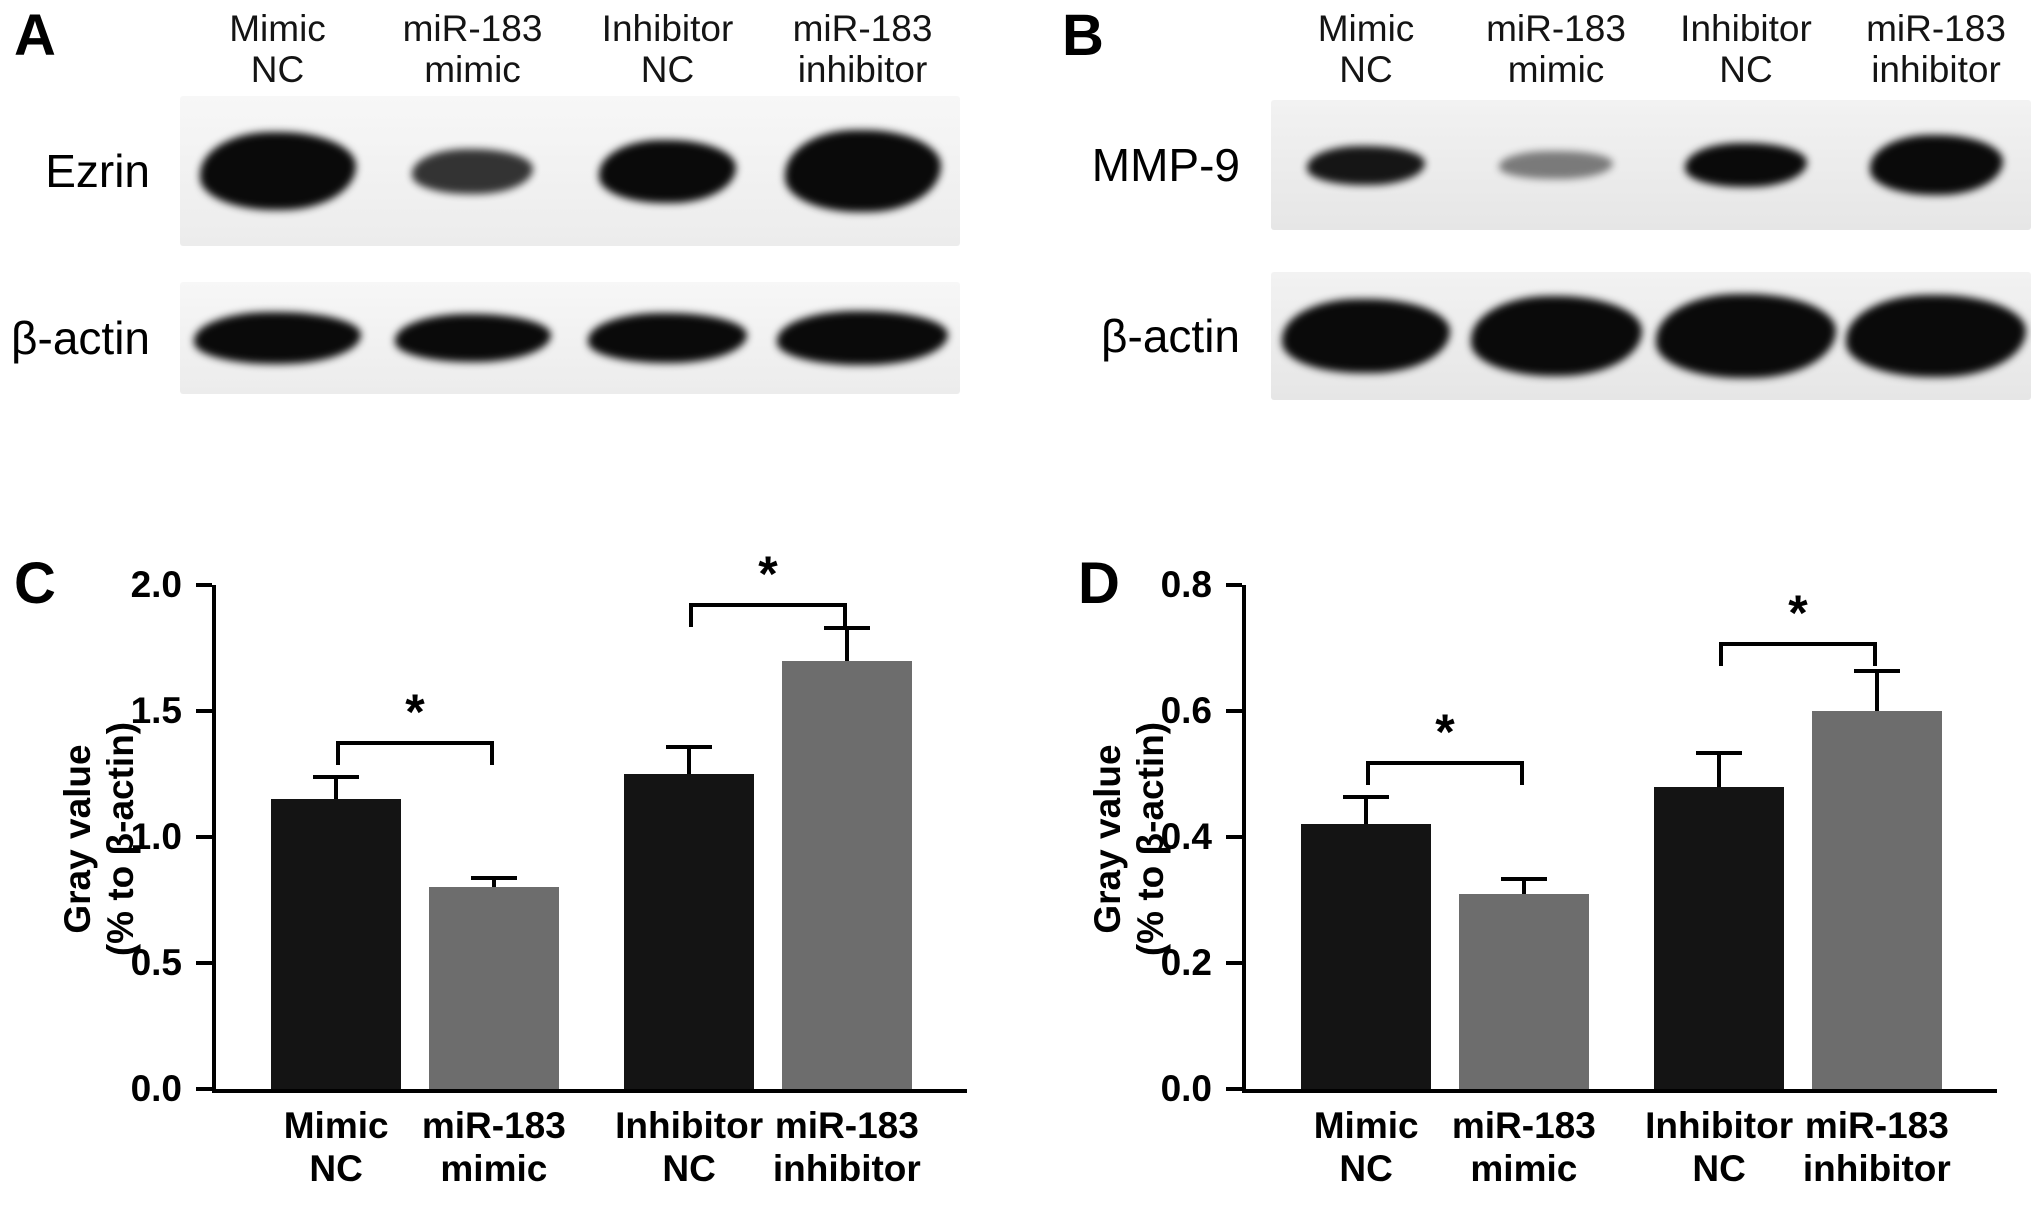 Image resolution: width=2031 pixels, height=1207 pixels. Describe the element at coordinates (1651, 165) in the screenshot. I see `panel-b-protein-blot-strip` at that location.